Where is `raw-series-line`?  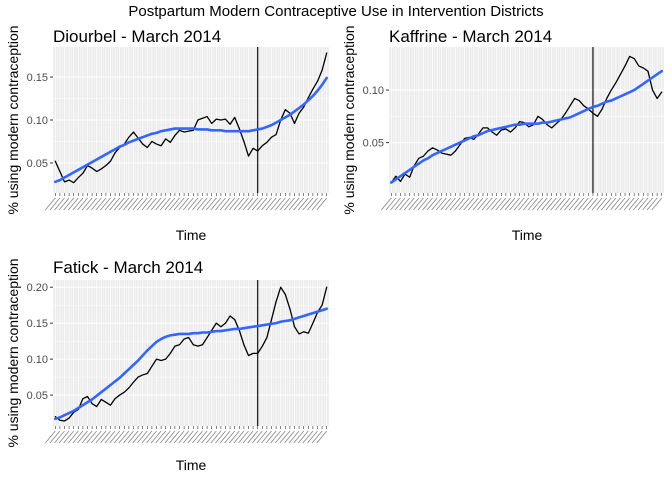 raw-series-line is located at coordinates (191, 354).